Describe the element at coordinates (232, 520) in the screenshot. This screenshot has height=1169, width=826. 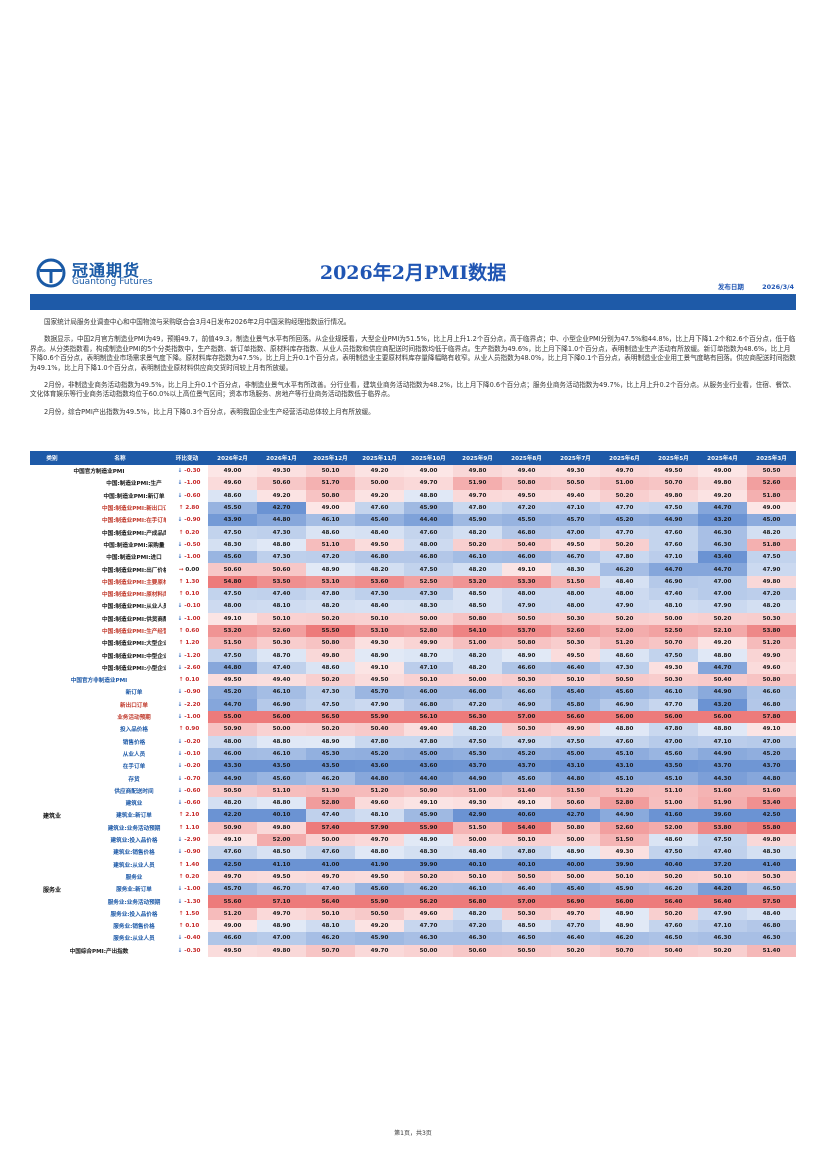
I see `value-cell: 43.90` at that location.